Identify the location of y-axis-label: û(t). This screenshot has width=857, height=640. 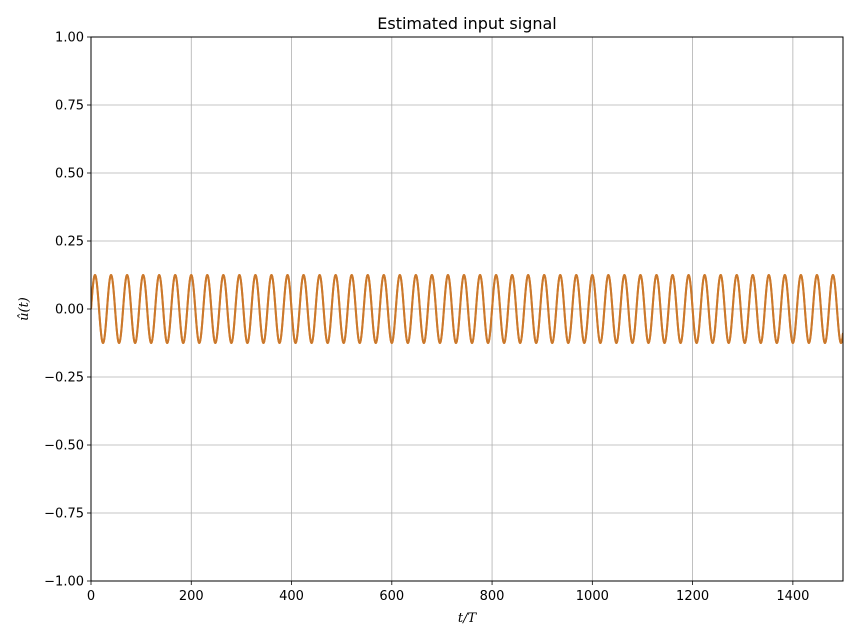
(24, 309).